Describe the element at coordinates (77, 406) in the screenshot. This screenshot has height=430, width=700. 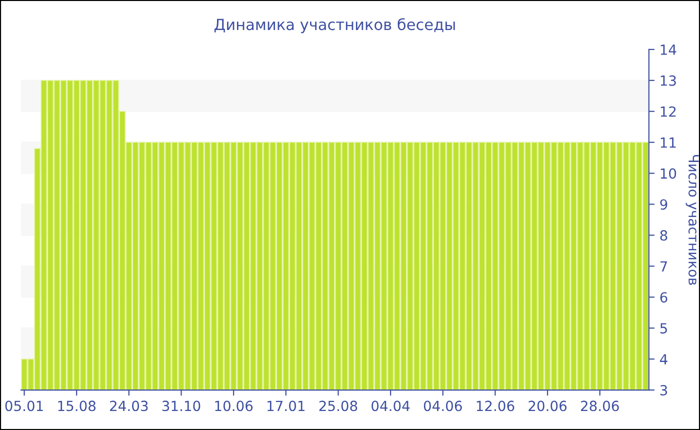
I see `x-tick-label: 15.08` at that location.